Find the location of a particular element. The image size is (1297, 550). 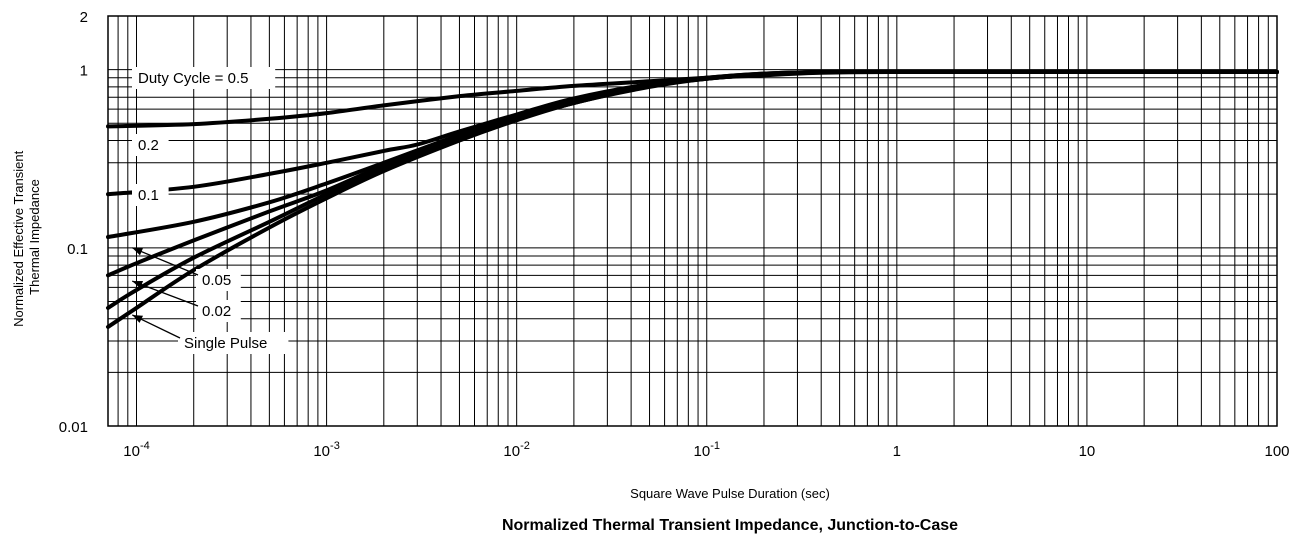

y-tick-label: 0.1 is located at coordinates (77, 249).